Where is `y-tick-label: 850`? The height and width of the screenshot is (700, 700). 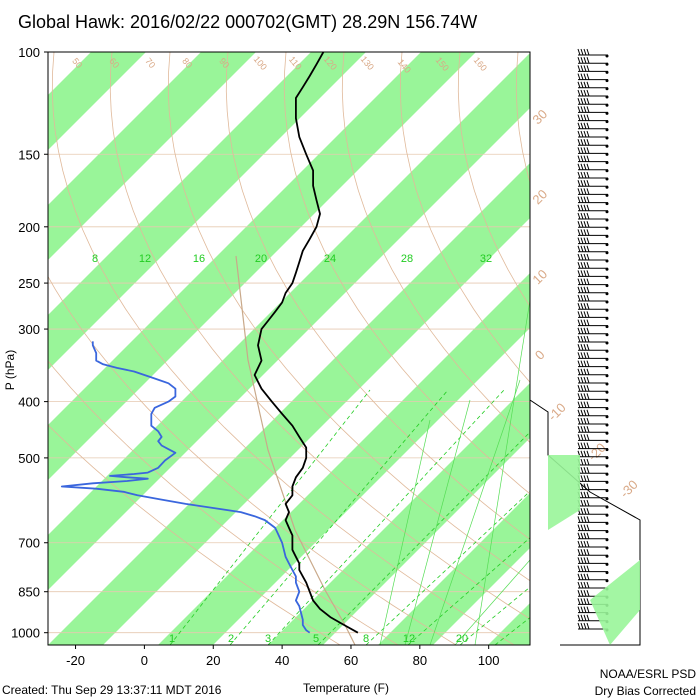
y-tick-label: 850 is located at coordinates (29, 592).